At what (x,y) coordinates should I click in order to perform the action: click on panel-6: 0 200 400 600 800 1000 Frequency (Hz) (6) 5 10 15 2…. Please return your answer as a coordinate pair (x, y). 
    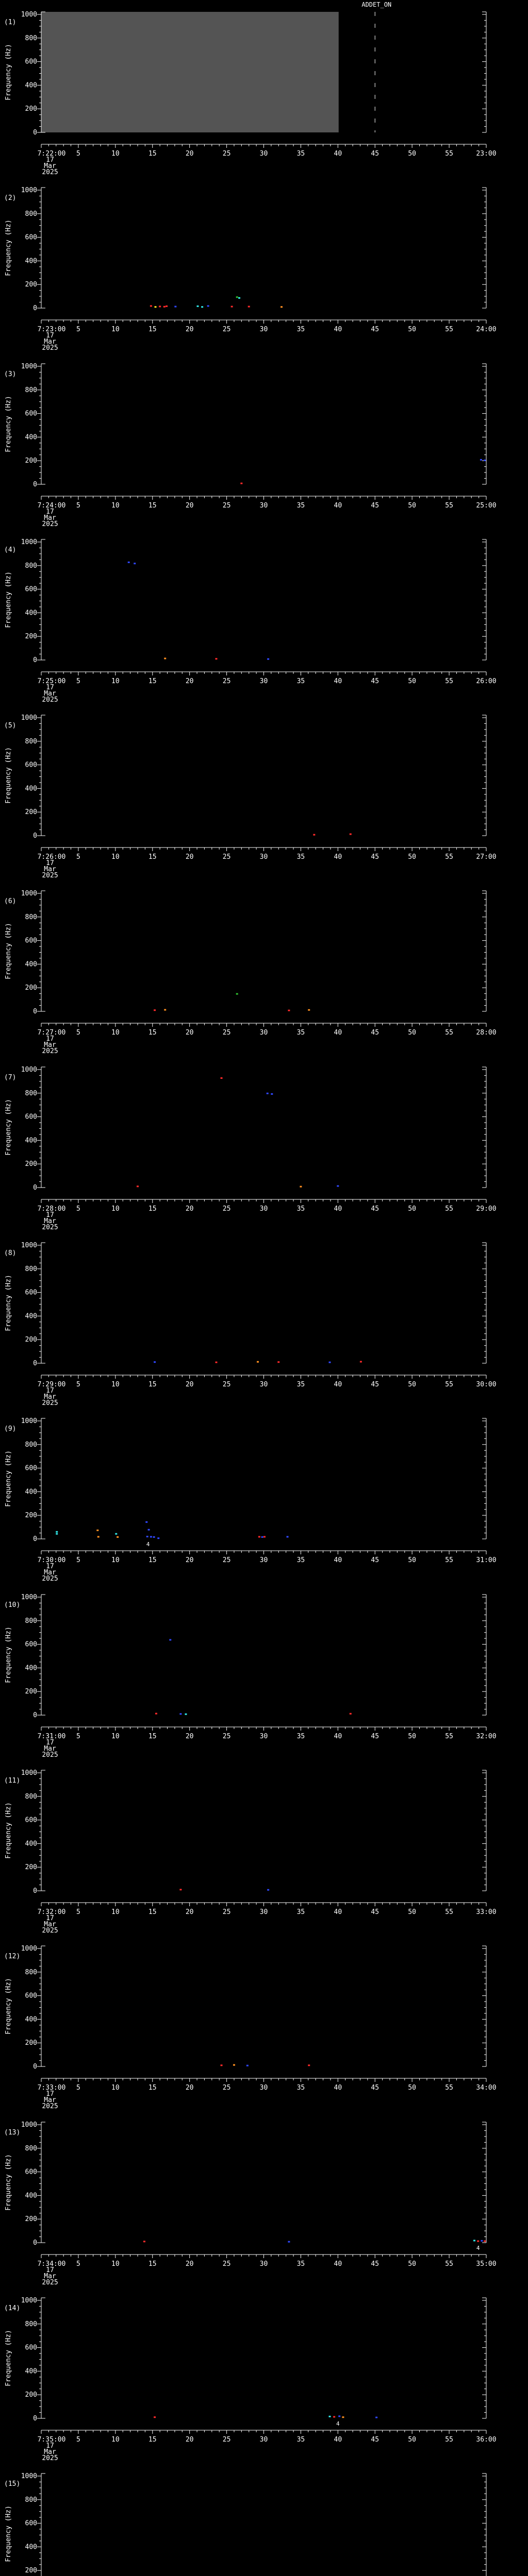
    Looking at the image, I should click on (250, 972).